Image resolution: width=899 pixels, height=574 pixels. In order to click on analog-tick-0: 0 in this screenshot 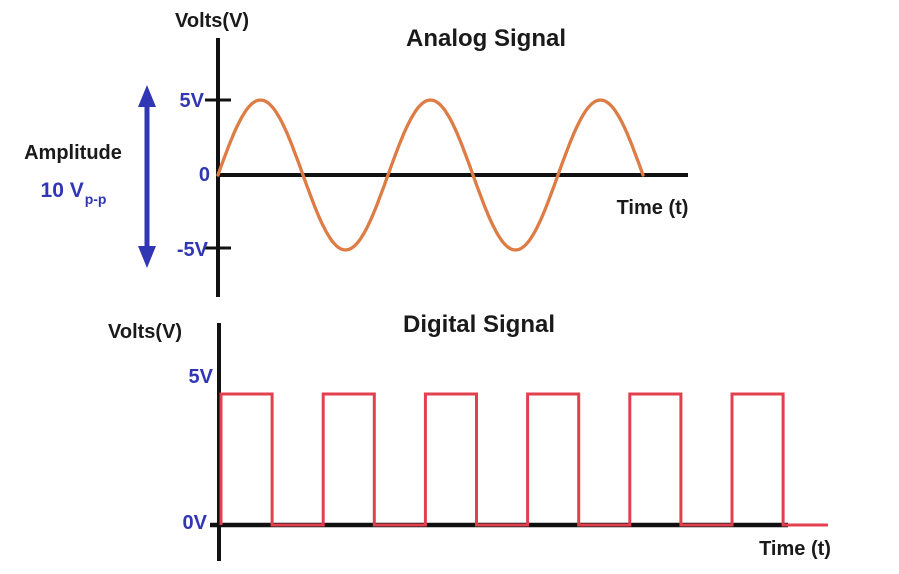, I will do `click(204, 175)`.